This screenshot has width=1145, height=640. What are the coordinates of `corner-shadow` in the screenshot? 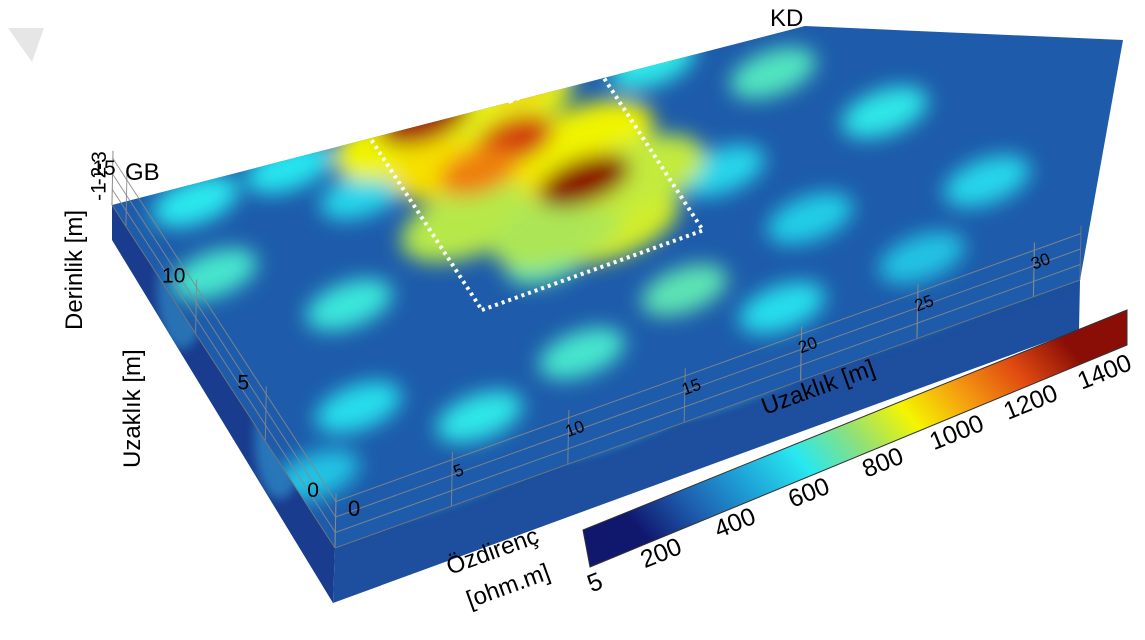 It's located at (26, 45).